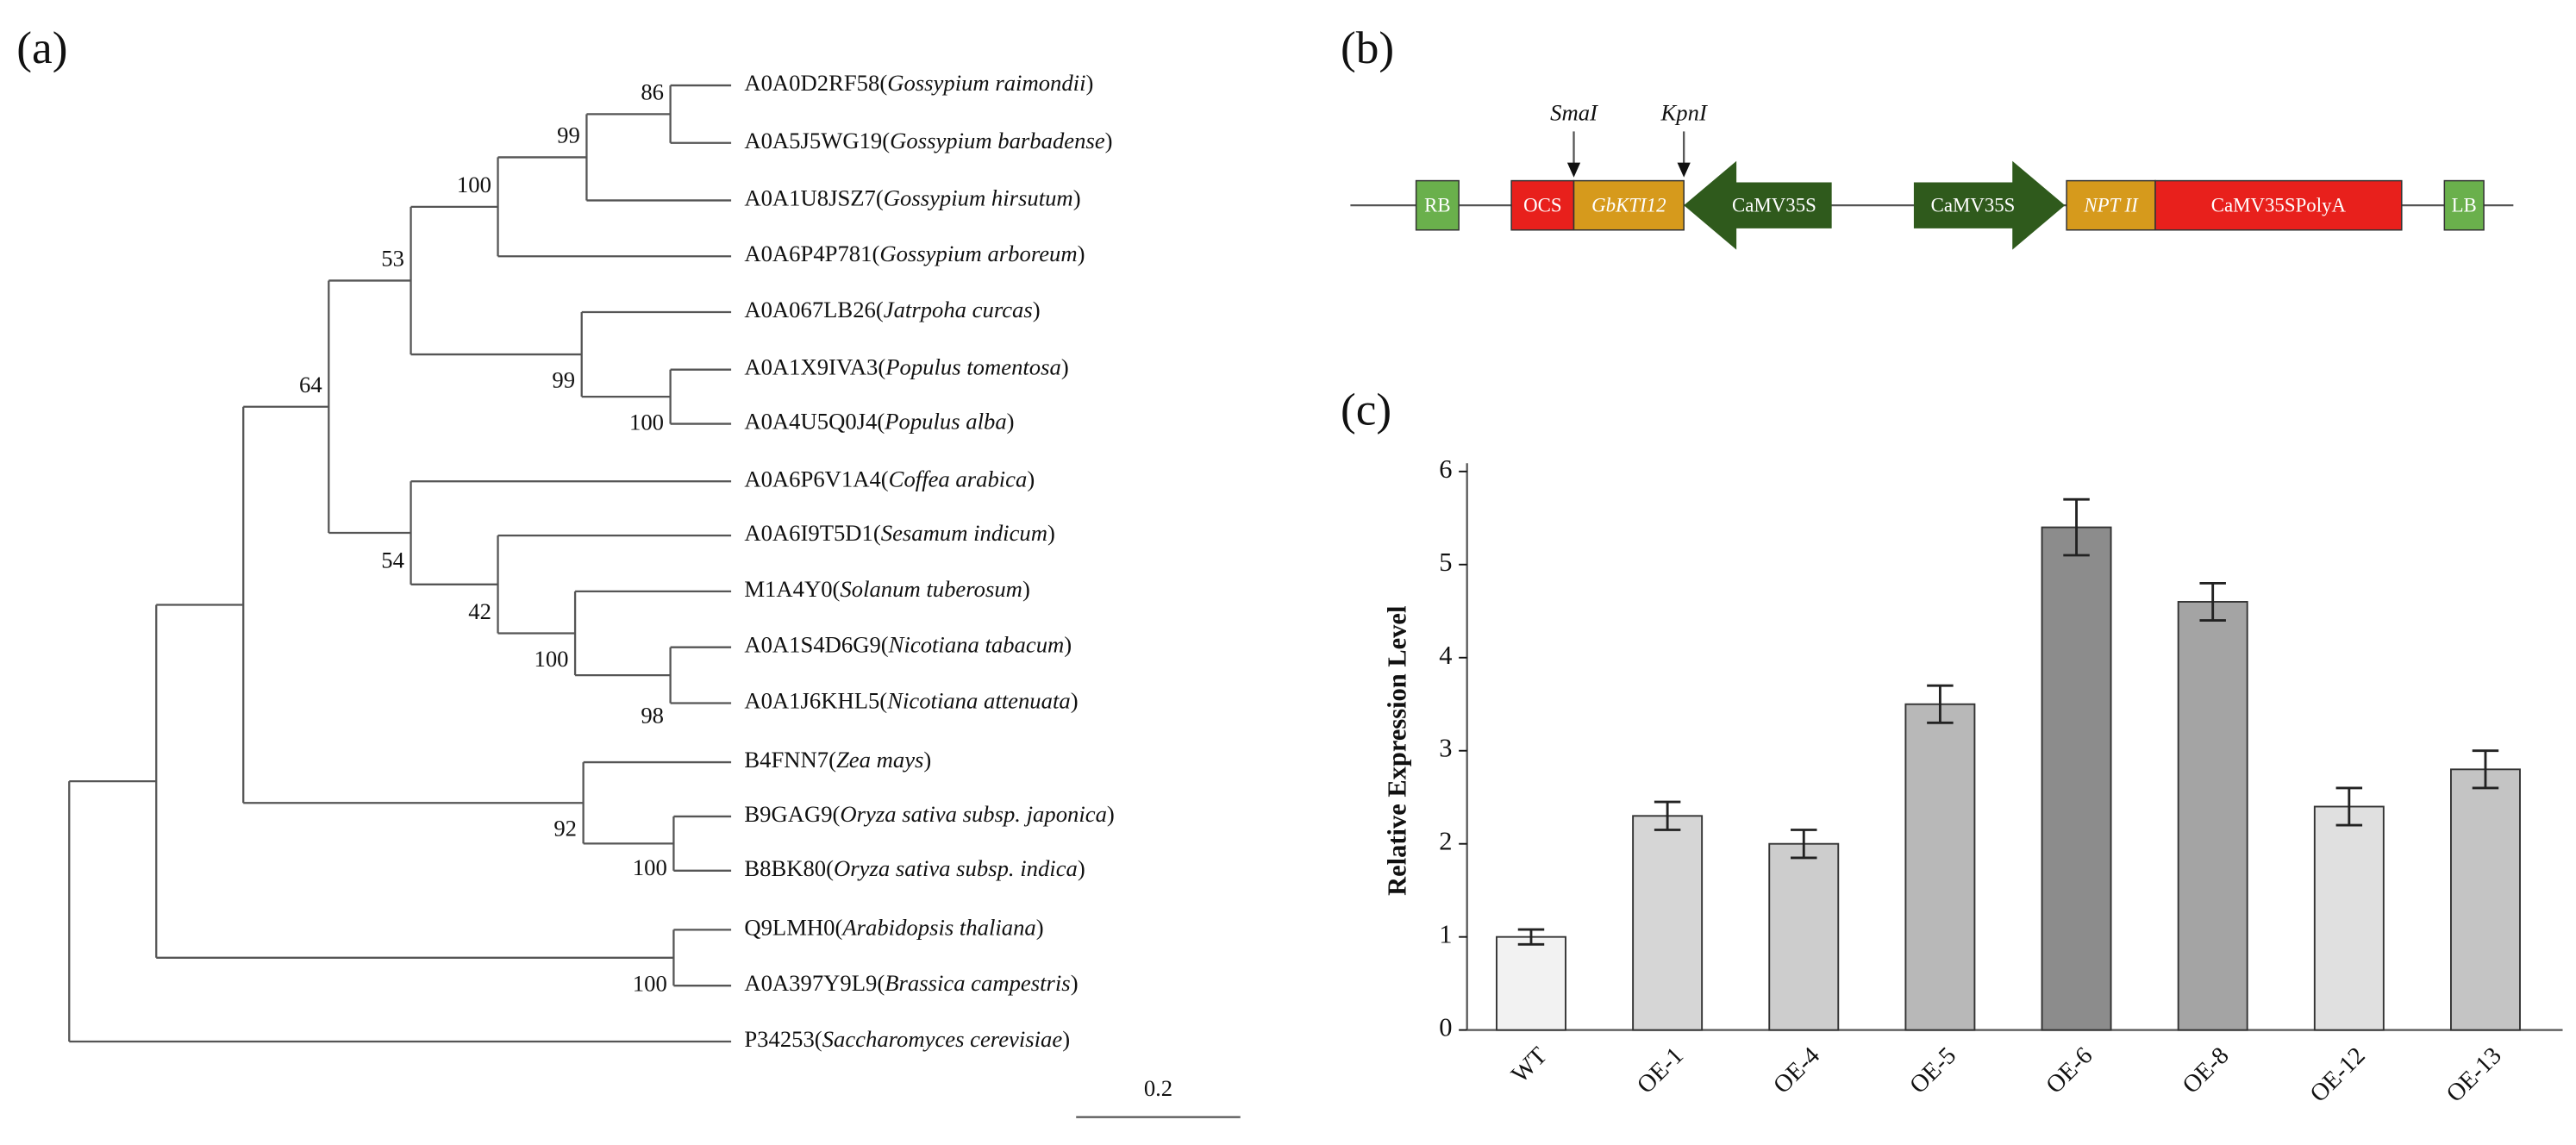  What do you see at coordinates (41, 47) in the screenshot?
I see `panel-label: (a)` at bounding box center [41, 47].